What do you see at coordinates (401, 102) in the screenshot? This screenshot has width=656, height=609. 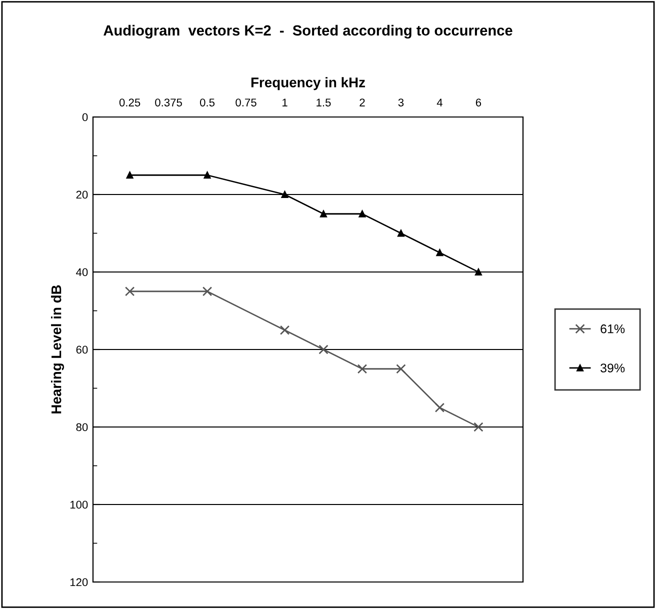 I see `x-tick-label: 3` at bounding box center [401, 102].